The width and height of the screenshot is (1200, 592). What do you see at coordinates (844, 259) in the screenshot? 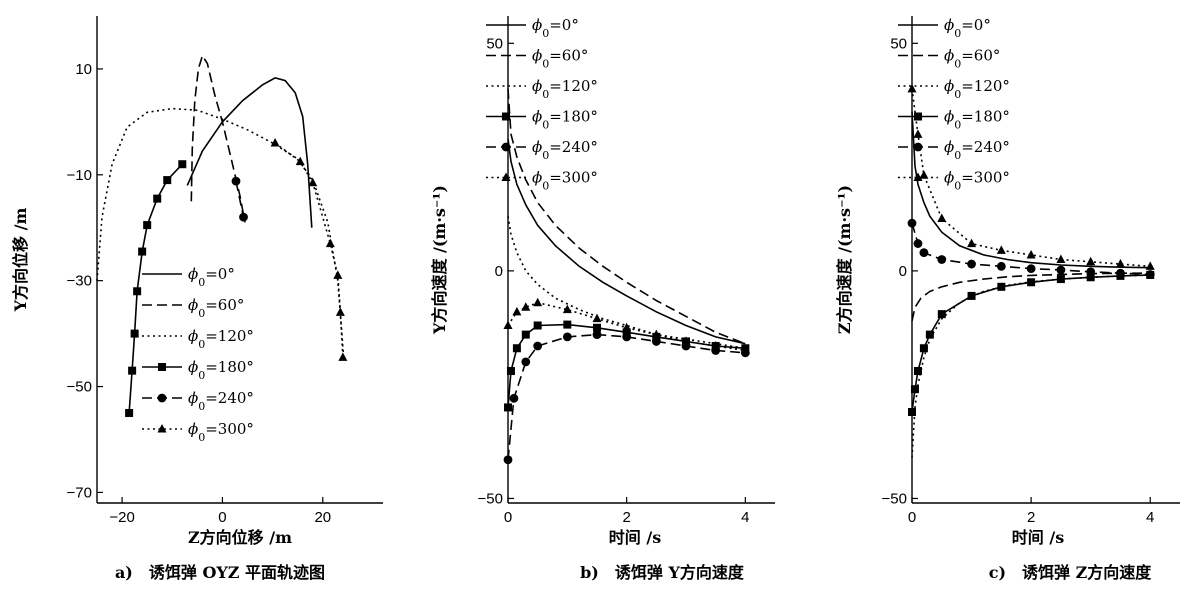
I see `y-axis-label: Z方向速度 /(m·s⁻¹)` at bounding box center [844, 259].